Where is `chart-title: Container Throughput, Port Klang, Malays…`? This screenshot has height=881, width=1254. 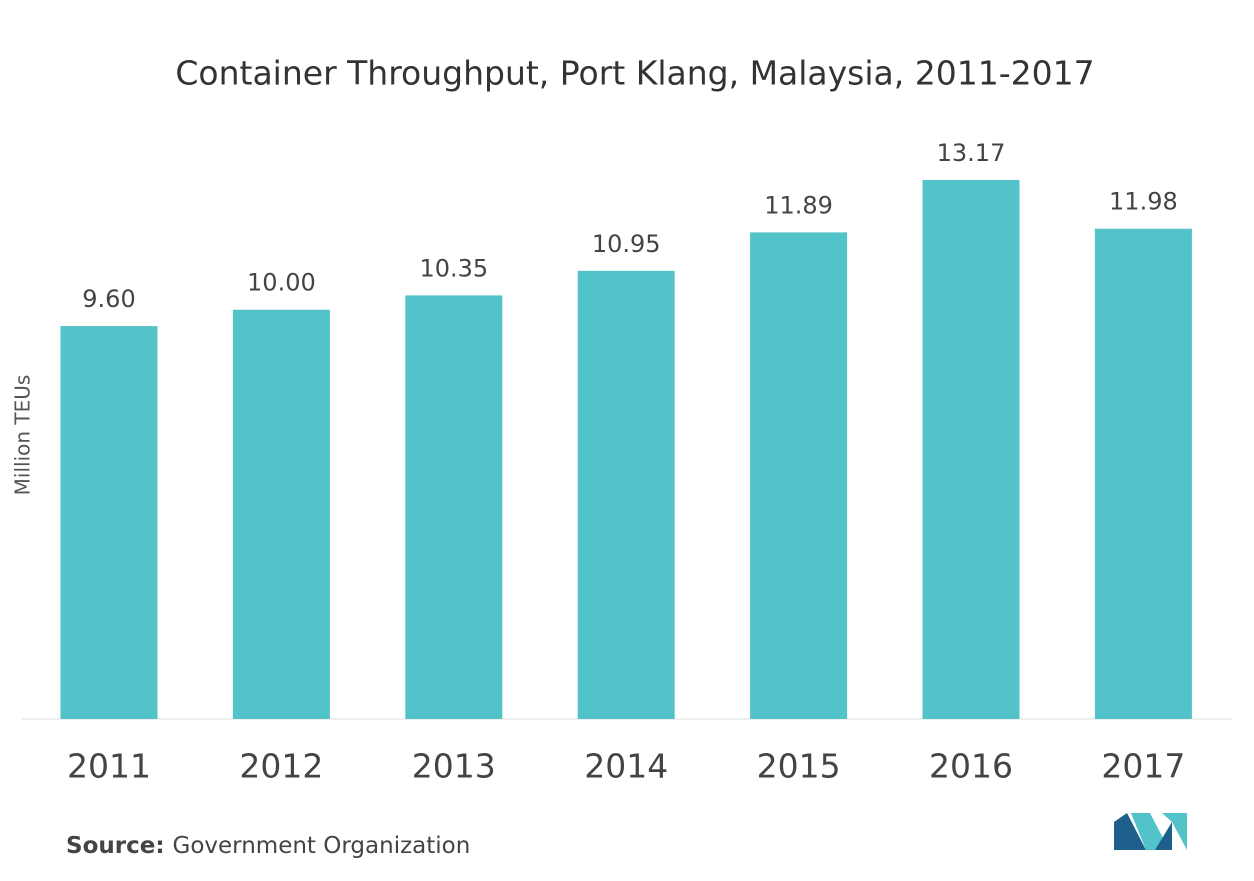
chart-title: Container Throughput, Port Klang, Malays… is located at coordinates (634, 73).